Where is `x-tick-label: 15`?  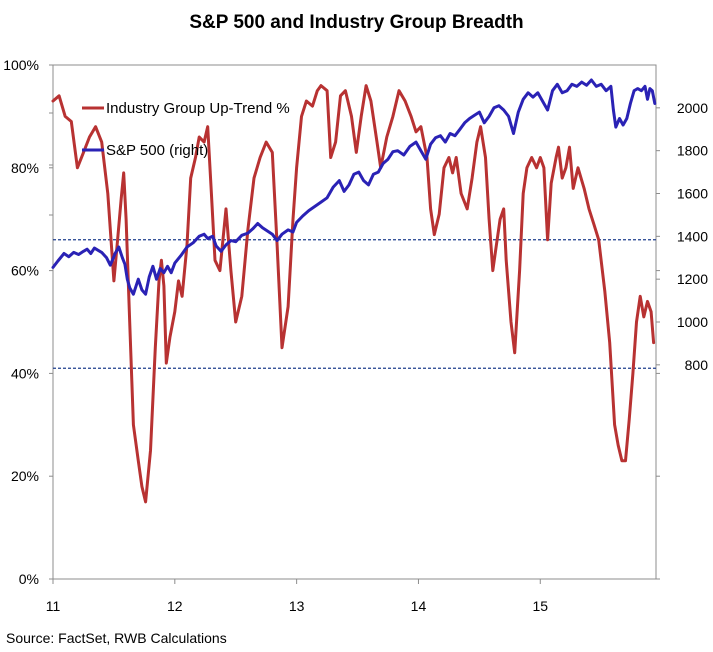
x-tick-label: 15 is located at coordinates (540, 606).